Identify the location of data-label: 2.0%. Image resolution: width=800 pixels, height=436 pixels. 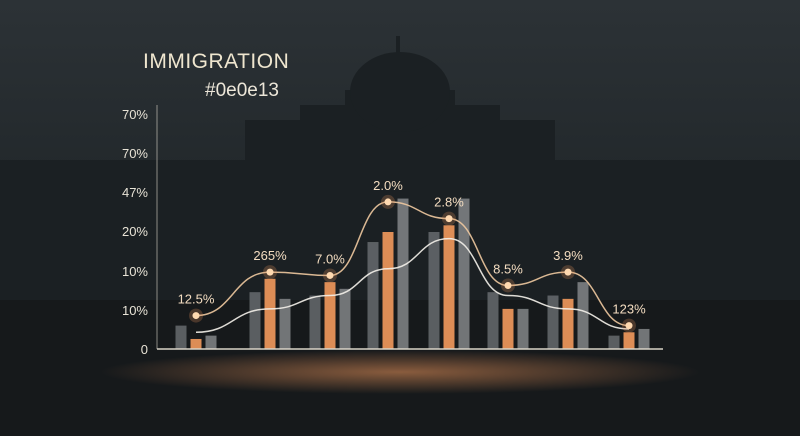
(388, 185).